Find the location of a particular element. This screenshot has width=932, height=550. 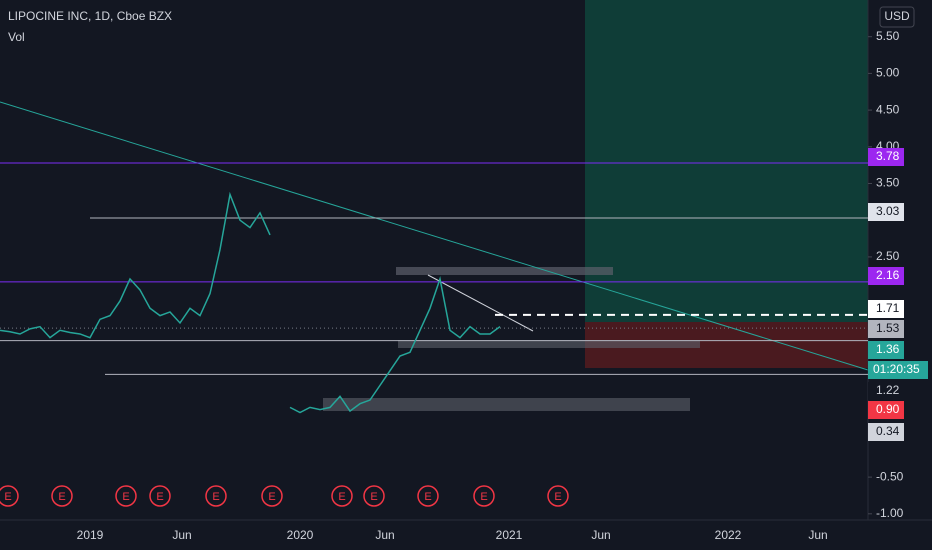

price-tag-label: 1.22 is located at coordinates (888, 390).